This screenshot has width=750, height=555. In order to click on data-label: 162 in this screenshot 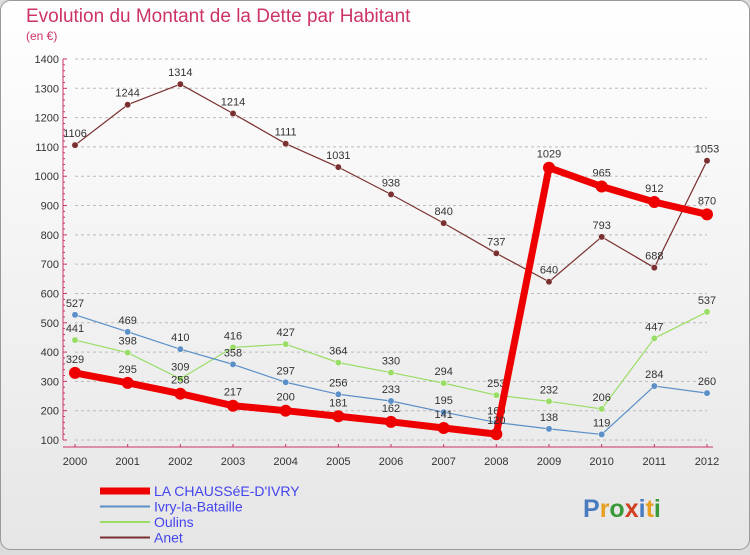, I will do `click(391, 409)`.